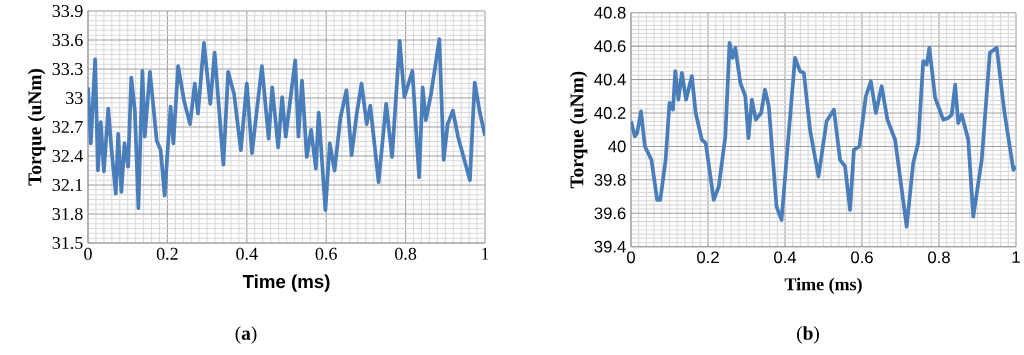 The height and width of the screenshot is (355, 1024). I want to click on y-tick-label: 33.9, so click(67, 11).